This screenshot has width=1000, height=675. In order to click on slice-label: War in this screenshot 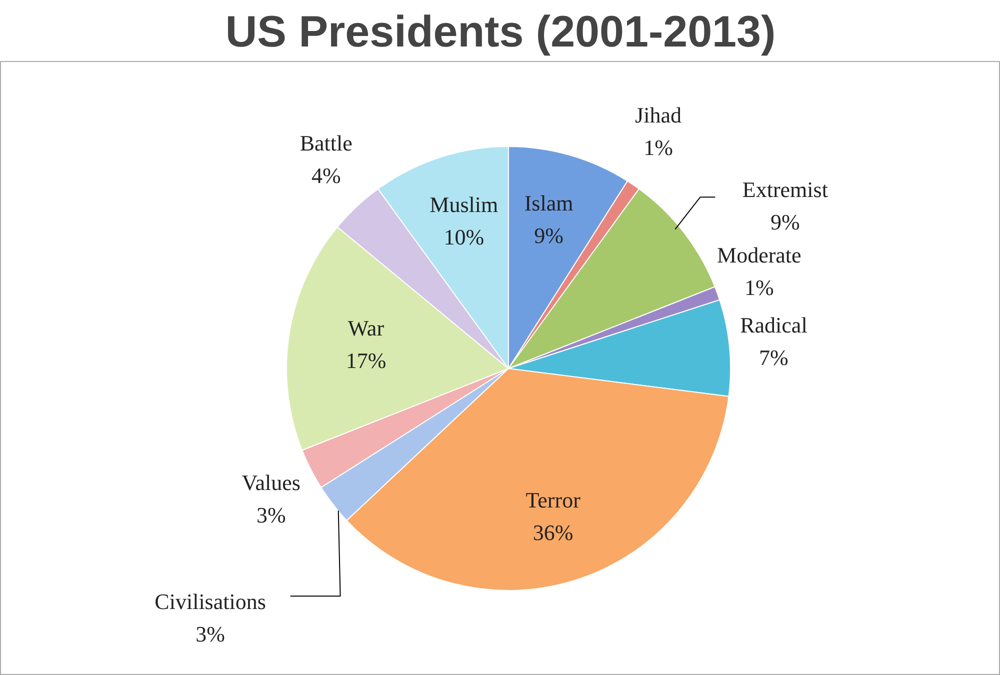, I will do `click(366, 327)`.